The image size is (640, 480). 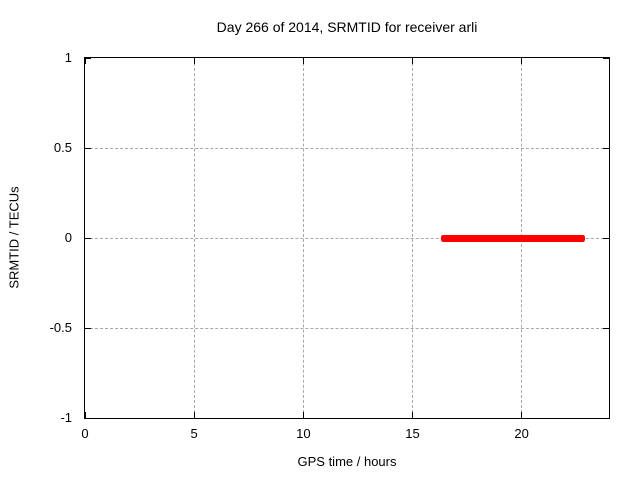 I want to click on y-tick-label: -1, so click(x=66, y=417).